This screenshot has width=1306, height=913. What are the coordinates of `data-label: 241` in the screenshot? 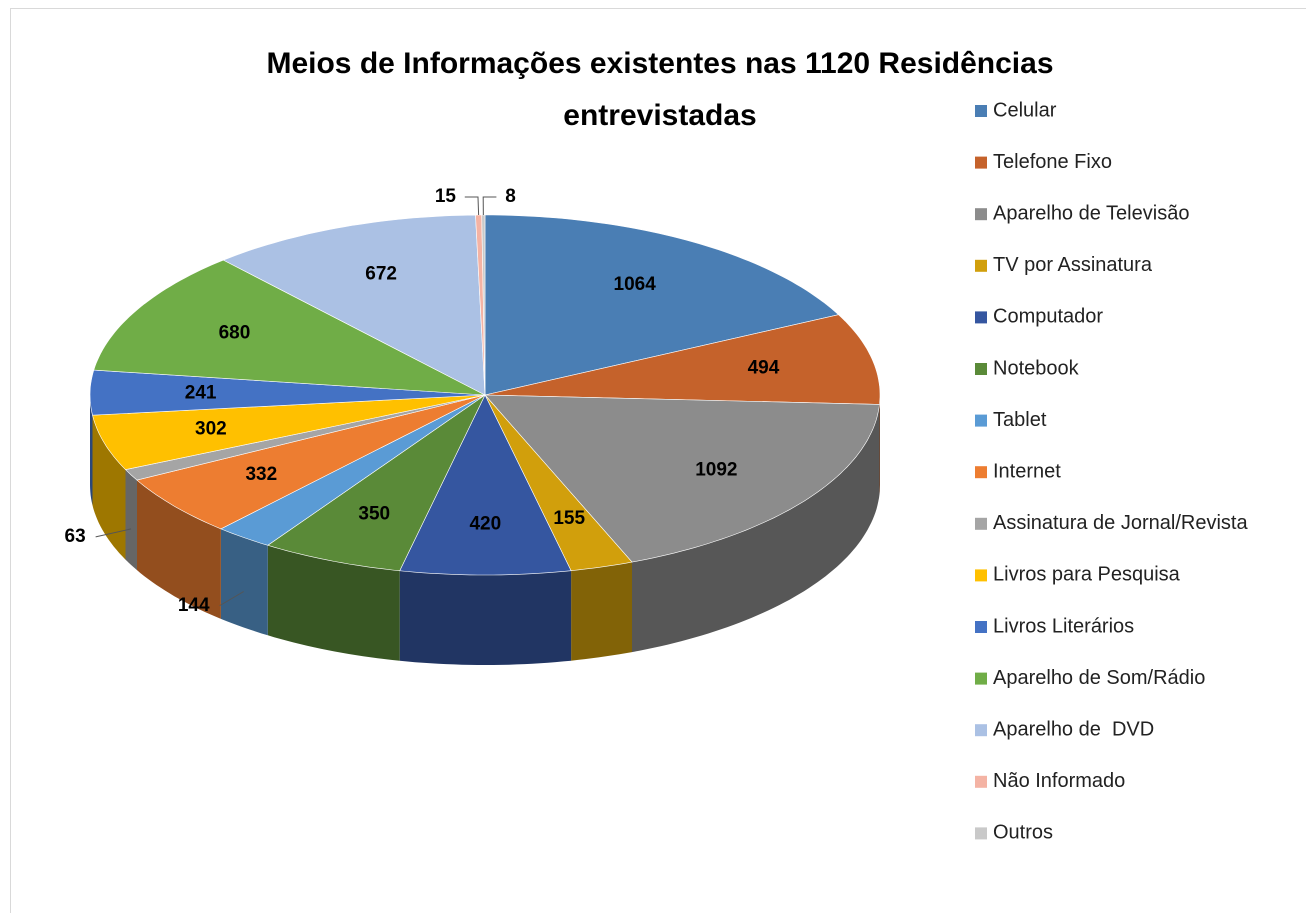 It's located at (201, 392).